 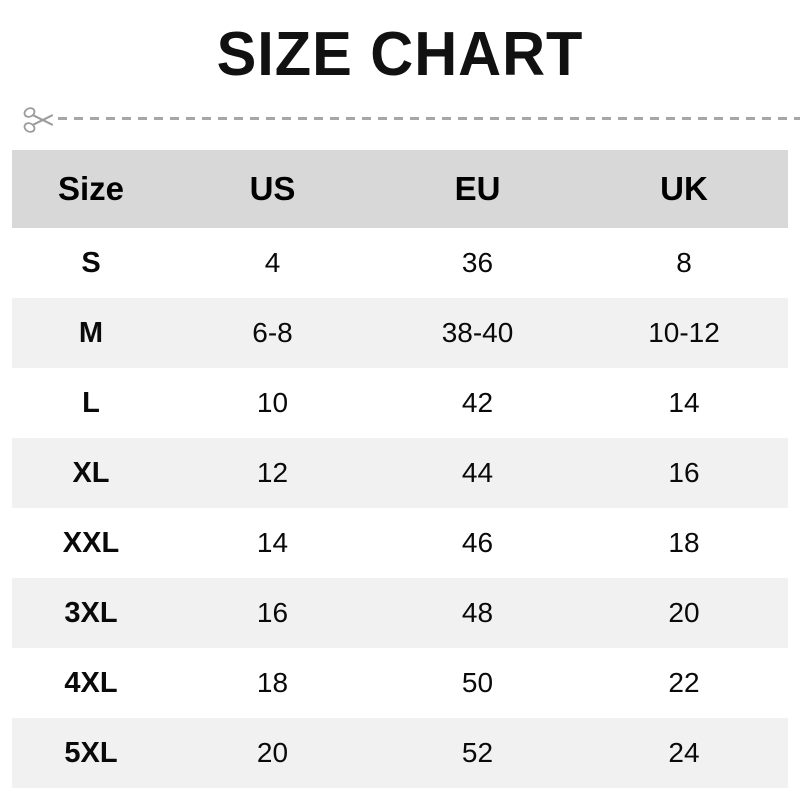 I want to click on cell-size: 4XL, so click(x=91, y=682).